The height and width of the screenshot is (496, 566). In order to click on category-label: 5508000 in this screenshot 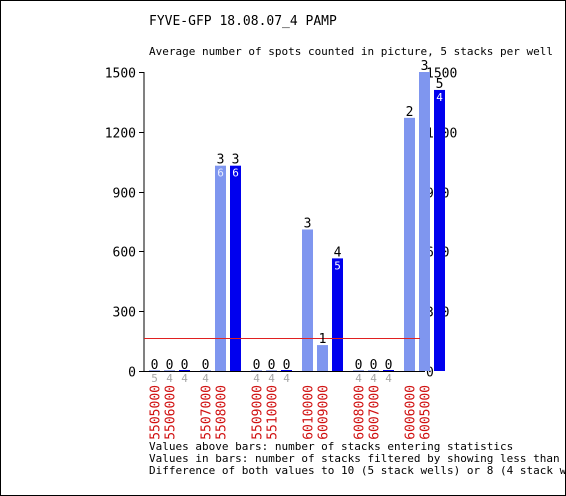, I will do `click(222, 412)`.